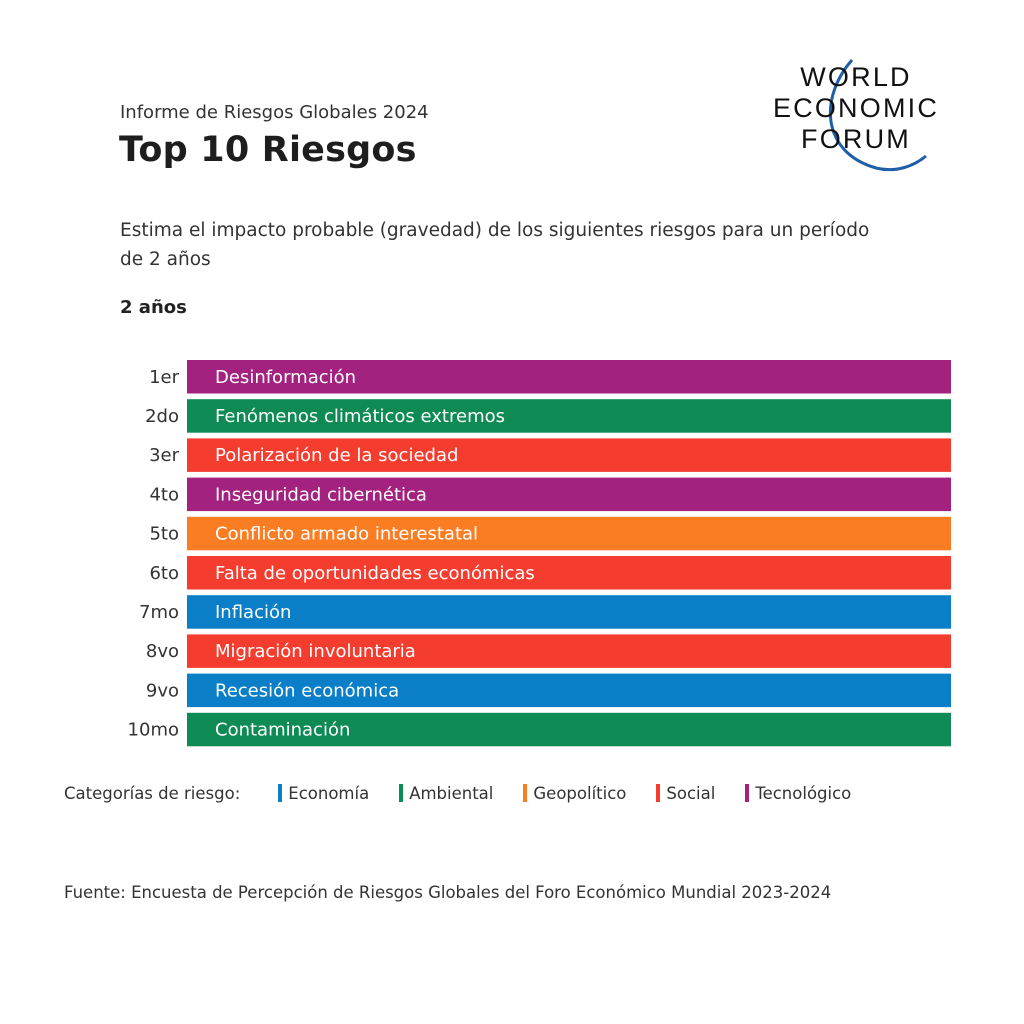 The image size is (1024, 1024). What do you see at coordinates (580, 793) in the screenshot?
I see `legend-label-geopolitico: Geopolítico` at bounding box center [580, 793].